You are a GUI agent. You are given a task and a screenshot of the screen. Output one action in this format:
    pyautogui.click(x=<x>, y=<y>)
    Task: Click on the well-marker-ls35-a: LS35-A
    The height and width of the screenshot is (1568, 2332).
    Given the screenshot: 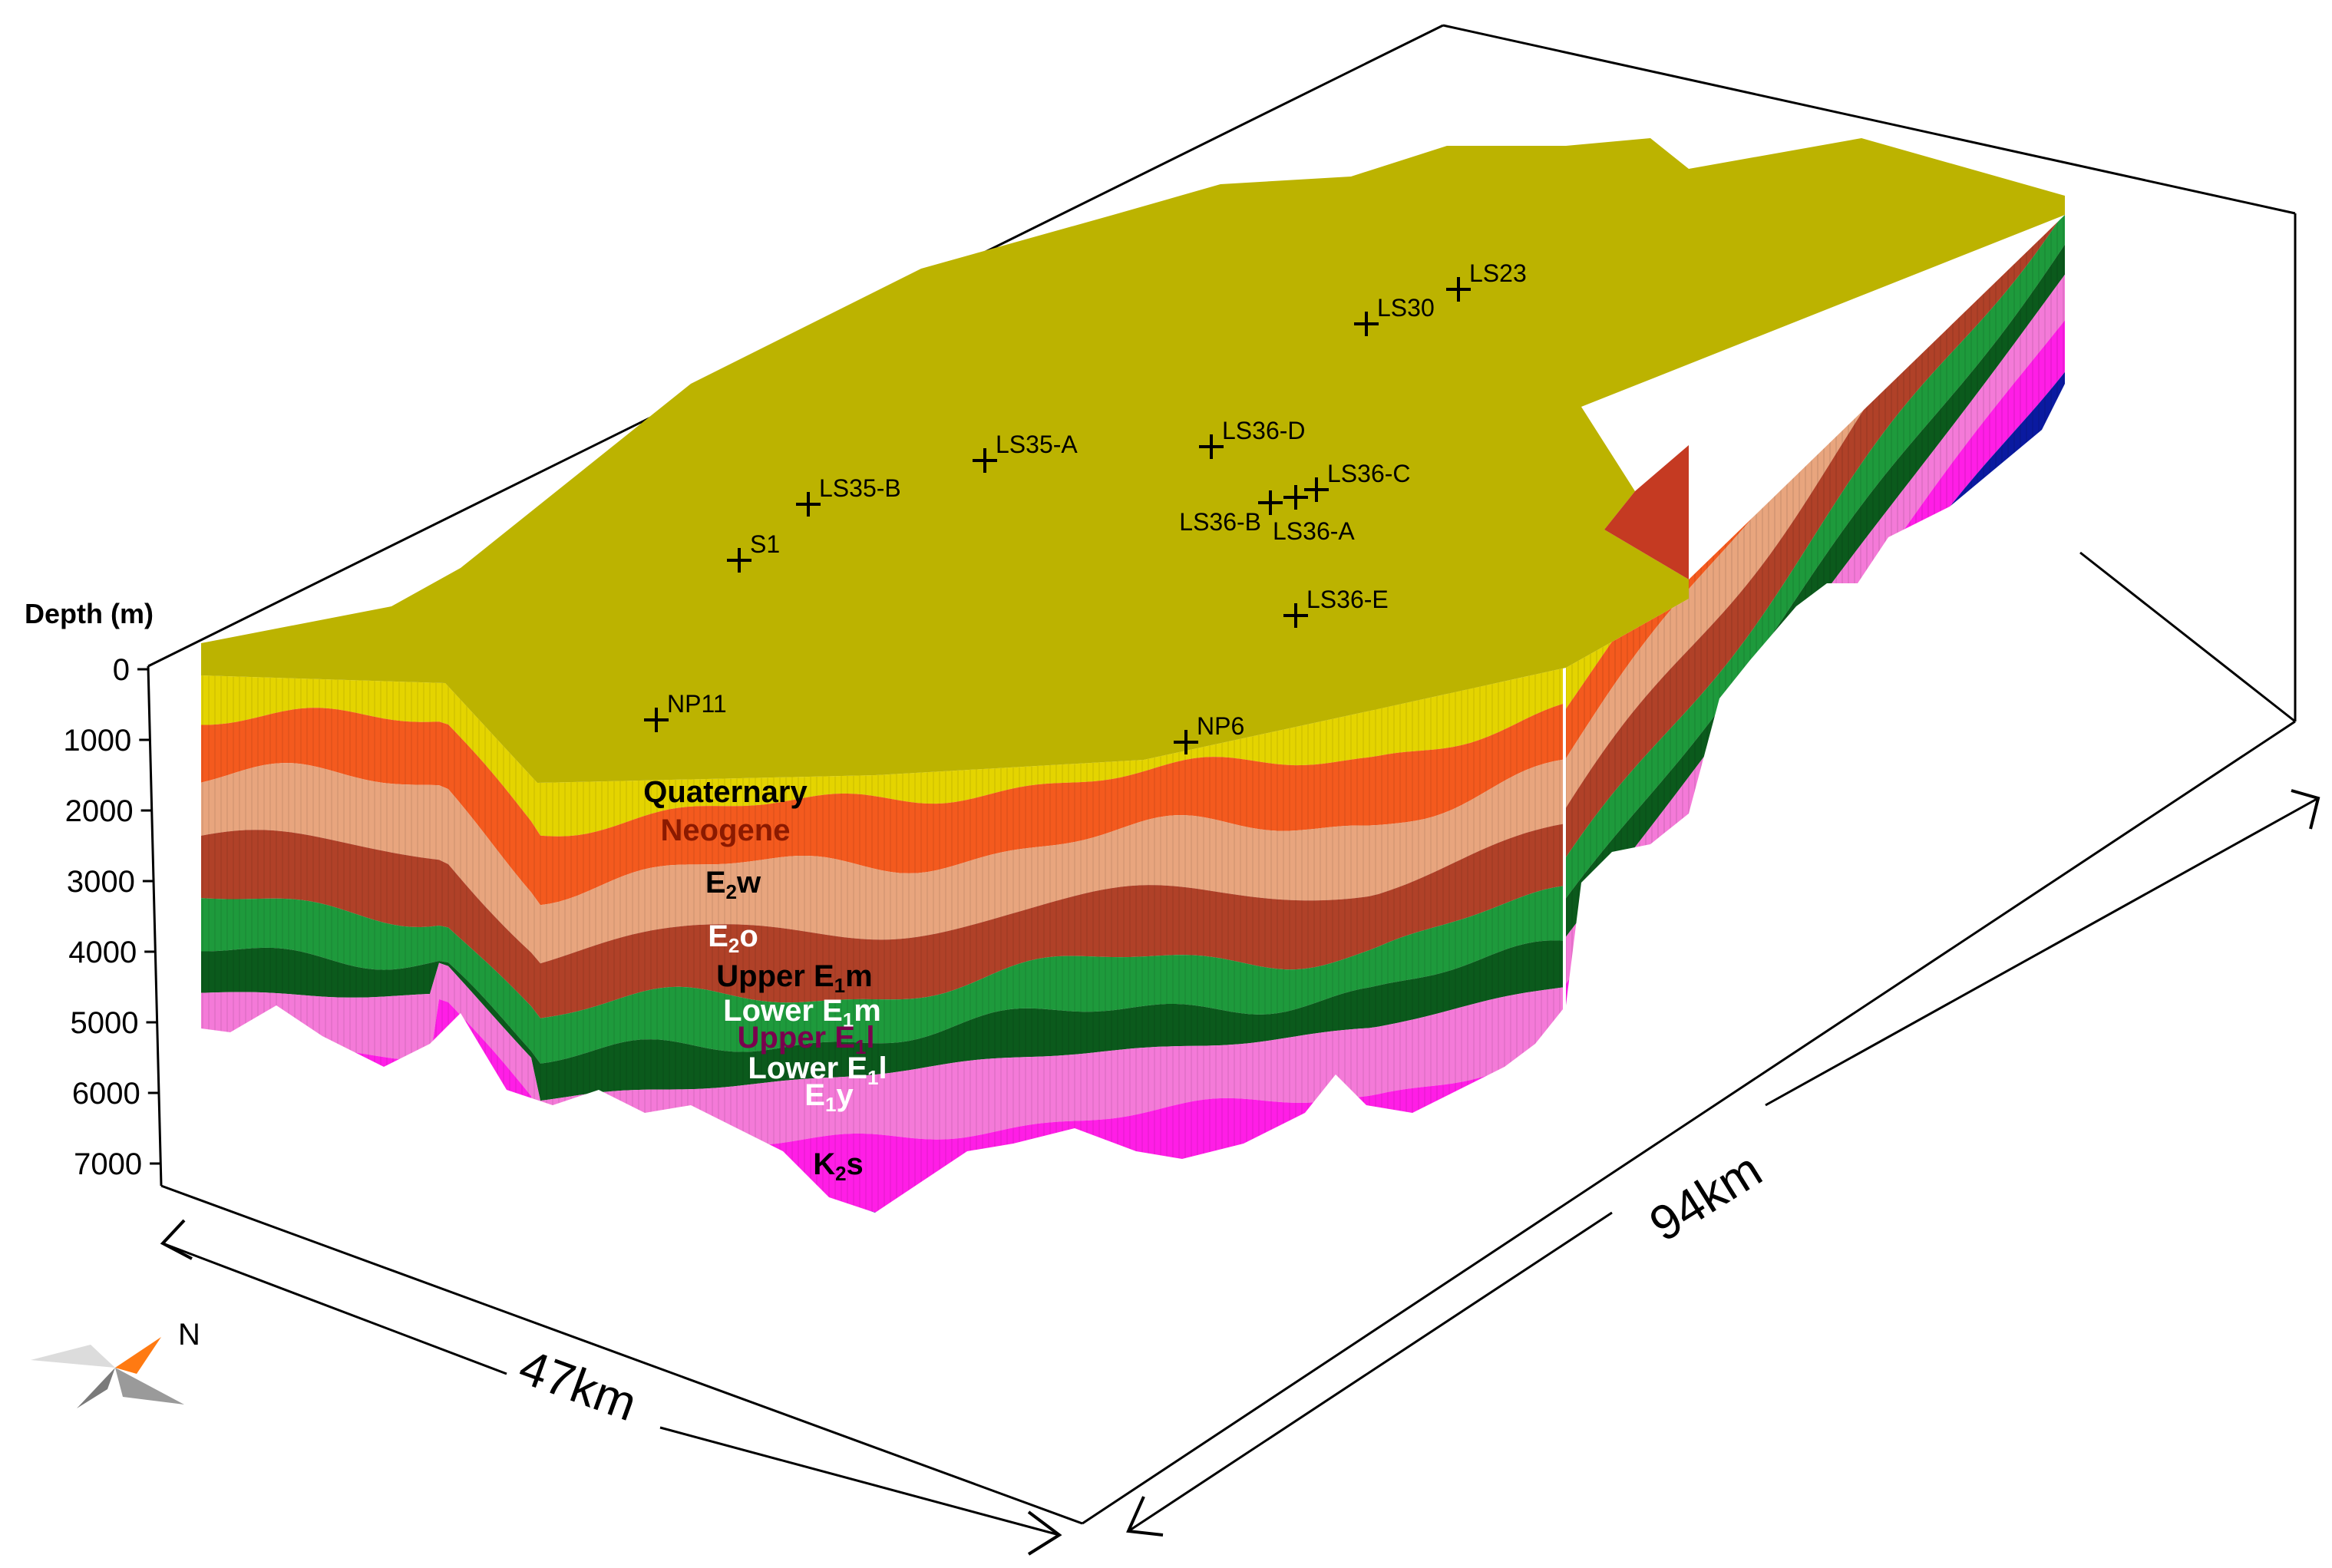 What is the action you would take?
    pyautogui.click(x=1025, y=452)
    